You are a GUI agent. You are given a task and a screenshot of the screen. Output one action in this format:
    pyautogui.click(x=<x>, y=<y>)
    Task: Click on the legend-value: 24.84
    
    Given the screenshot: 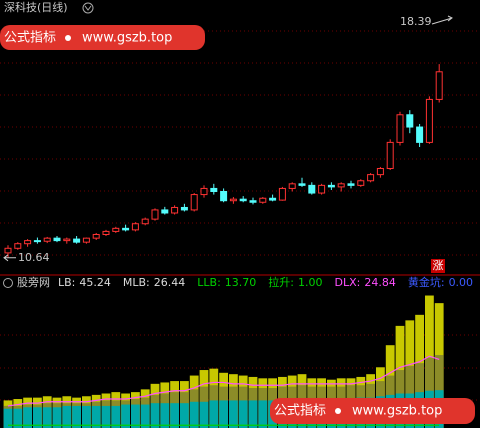 What is the action you would take?
    pyautogui.click(x=380, y=282)
    